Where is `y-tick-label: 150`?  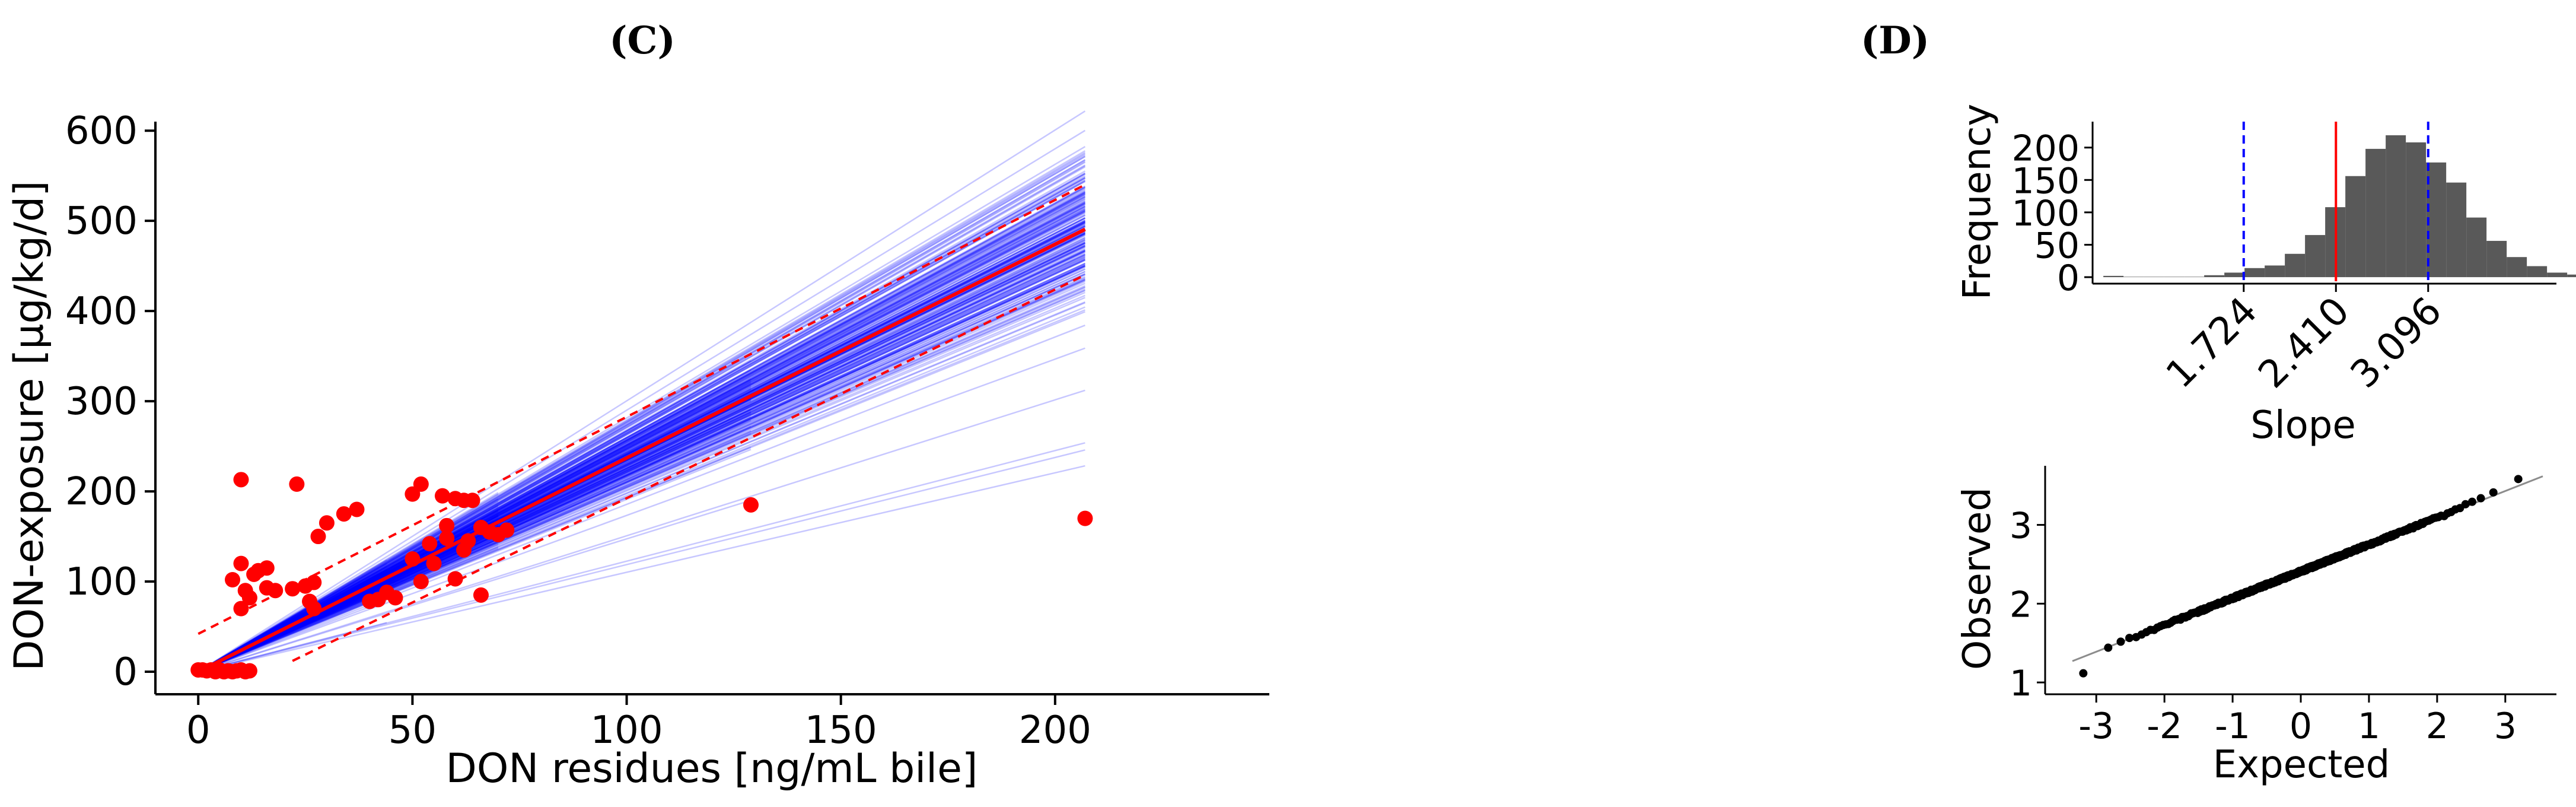 y-tick-label: 150 is located at coordinates (2045, 181).